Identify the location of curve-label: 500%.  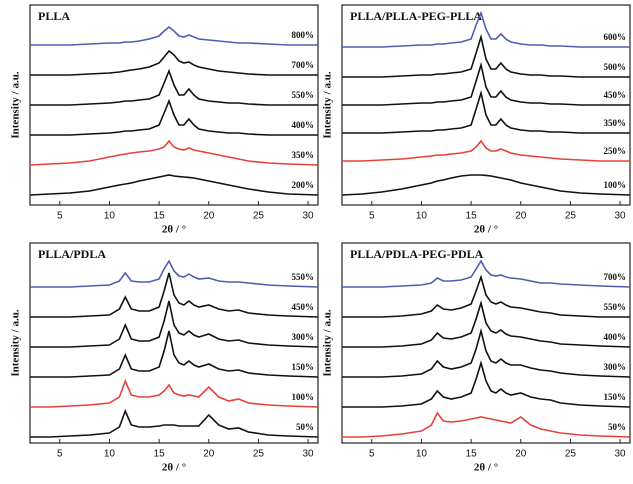
(615, 67).